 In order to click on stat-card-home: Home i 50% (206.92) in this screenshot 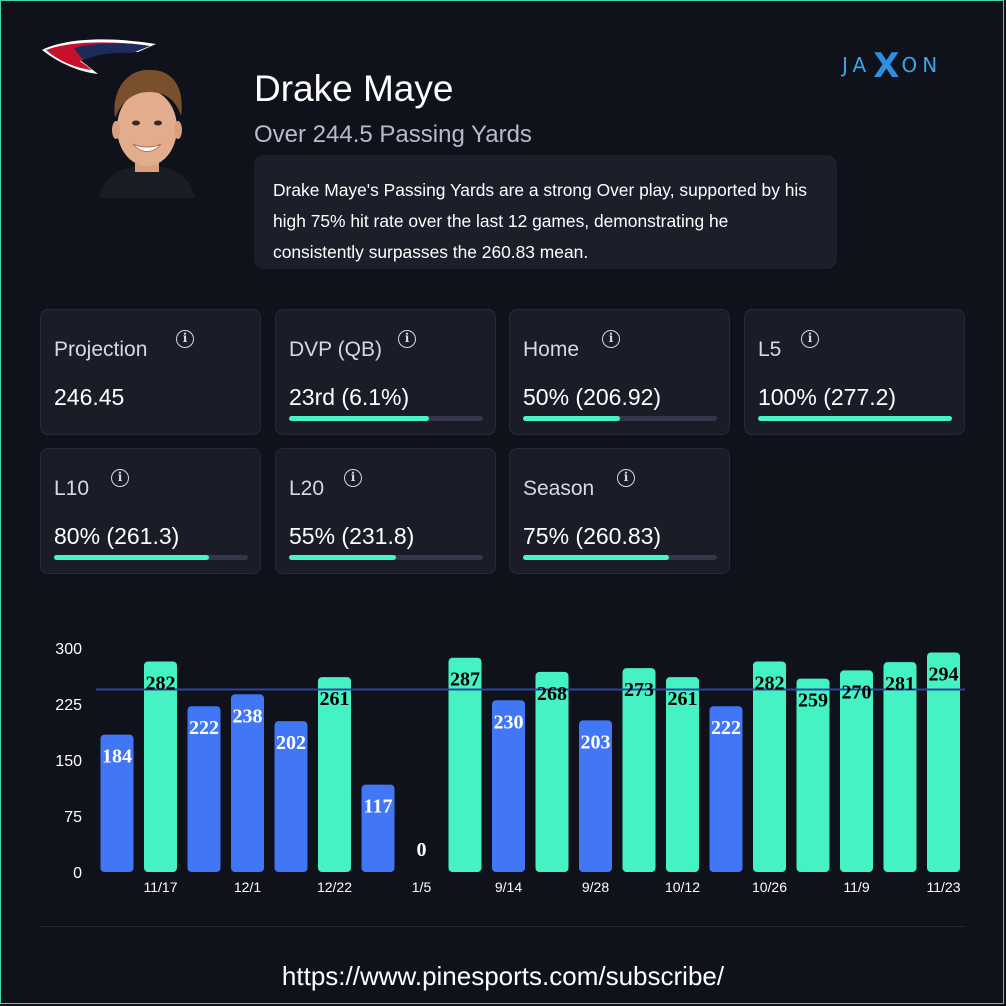, I will do `click(619, 372)`.